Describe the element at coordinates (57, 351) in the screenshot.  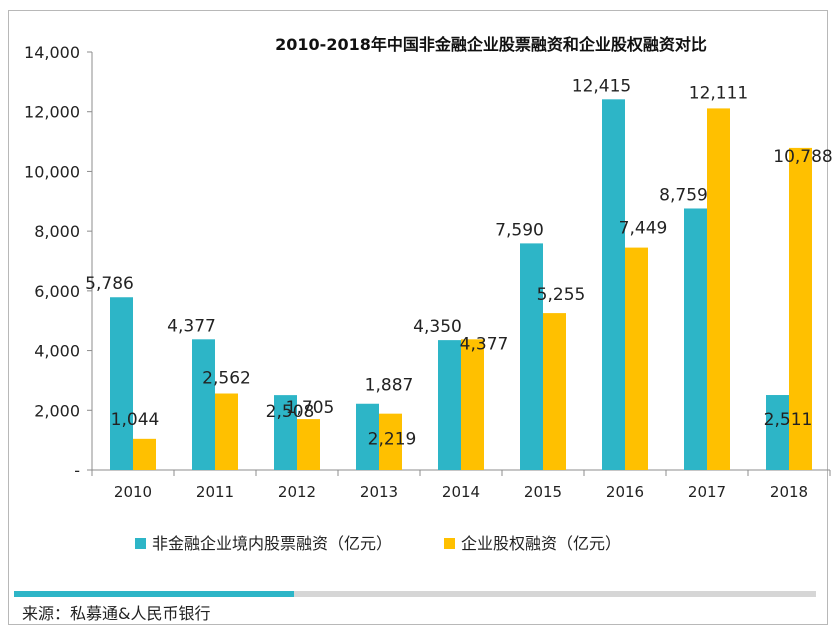
I see `y-tick-label: 4,000` at that location.